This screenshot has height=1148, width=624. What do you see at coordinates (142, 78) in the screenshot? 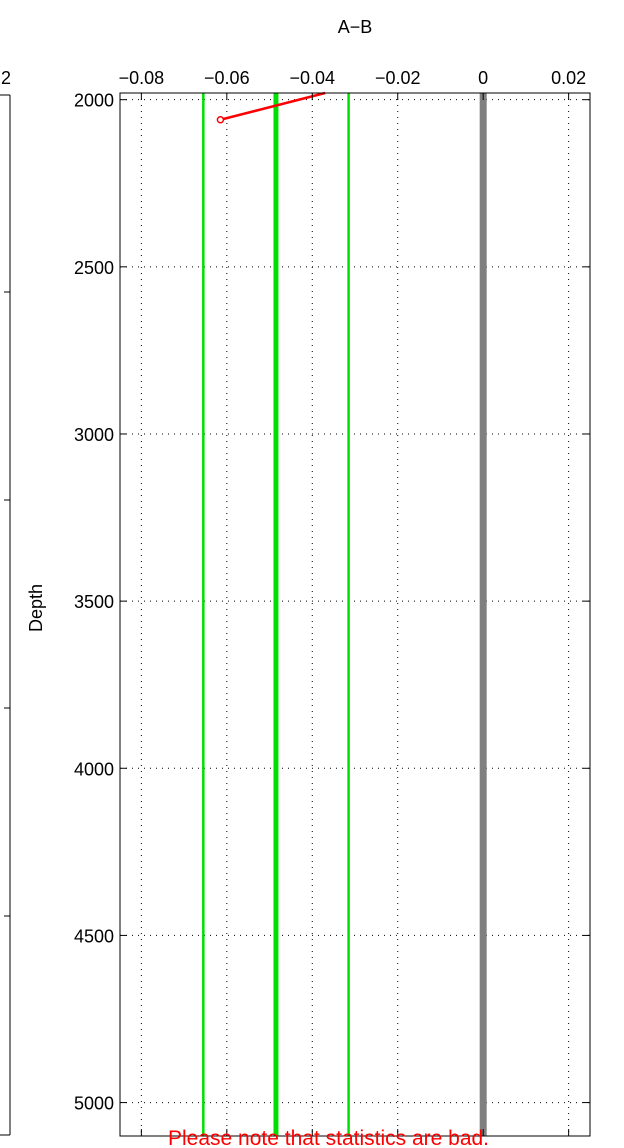
I see `x-tick-label: −0.08` at bounding box center [142, 78].